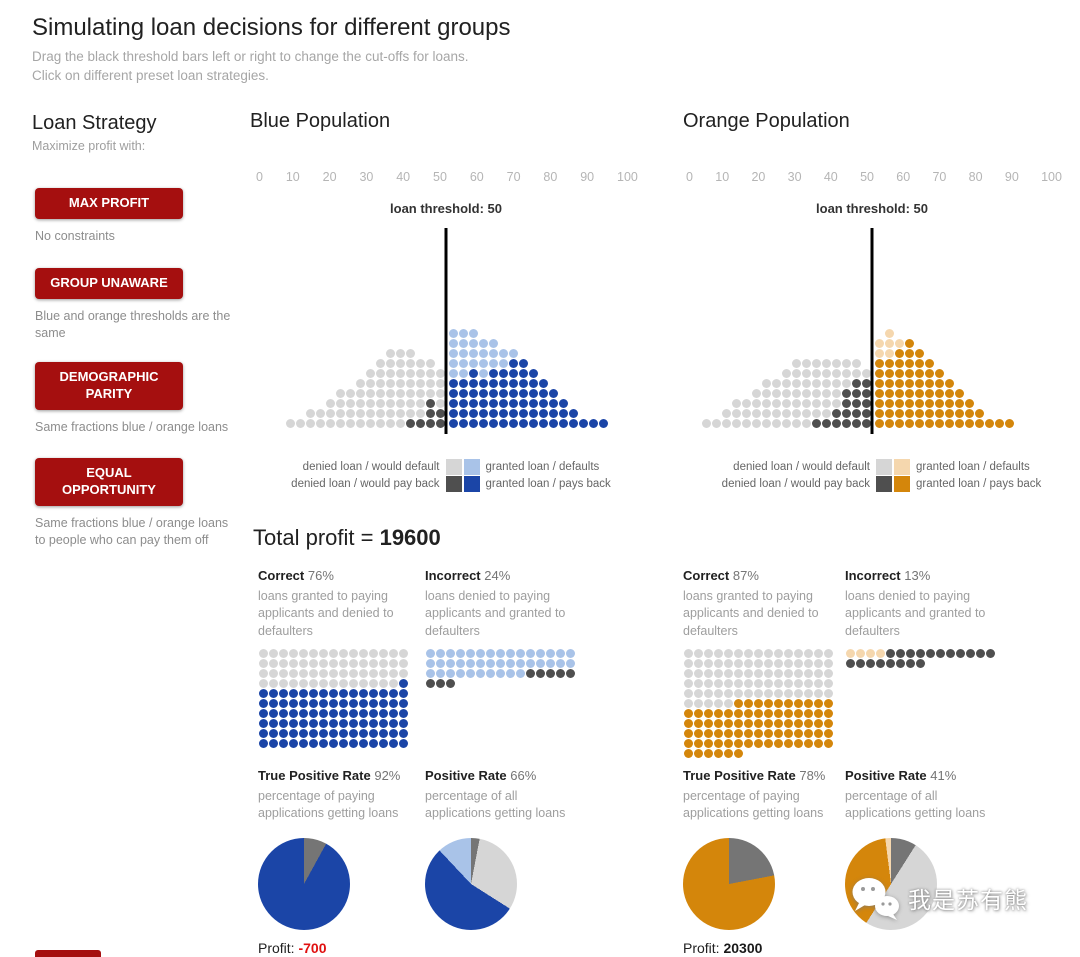 This screenshot has height=957, width=1080. Describe the element at coordinates (500, 669) in the screenshot. I see `blue-incorrect-waffle` at that location.